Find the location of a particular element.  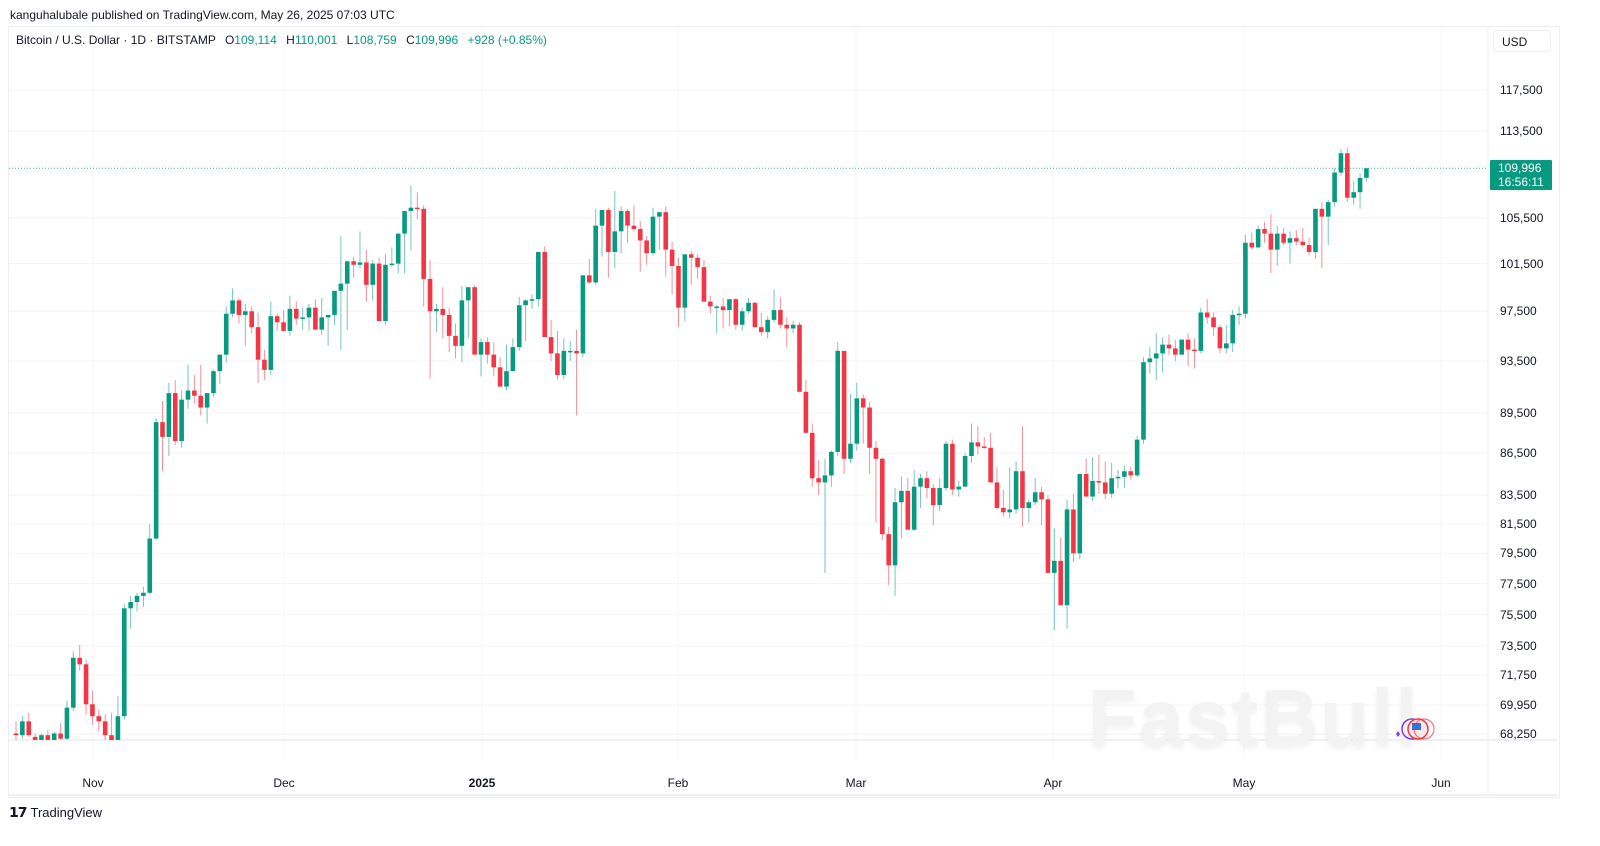

price-tick: 71,750 is located at coordinates (1518, 674).